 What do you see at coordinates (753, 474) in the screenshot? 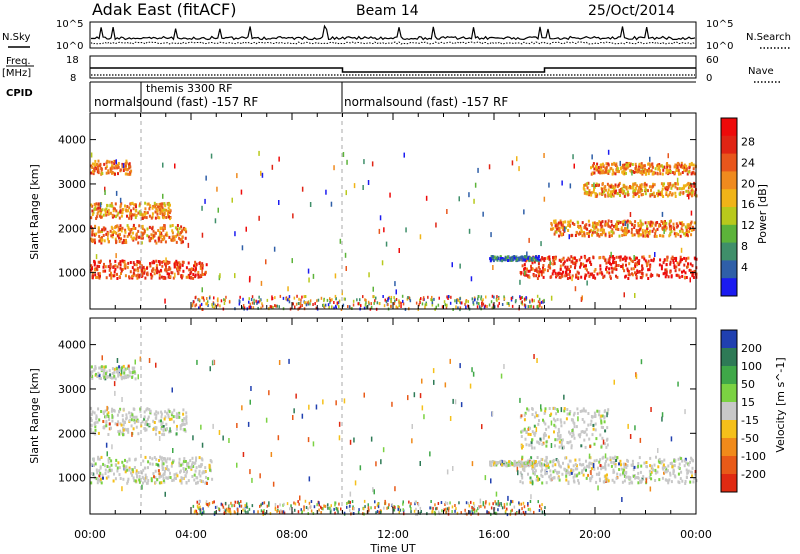
I see `velocity-colorbar-tick: -200` at bounding box center [753, 474].